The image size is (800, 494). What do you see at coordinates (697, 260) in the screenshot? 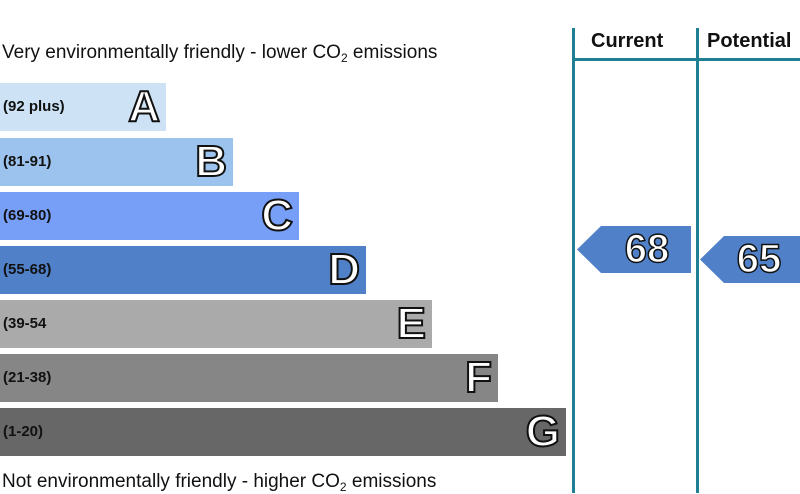
I see `middle-column-border` at bounding box center [697, 260].